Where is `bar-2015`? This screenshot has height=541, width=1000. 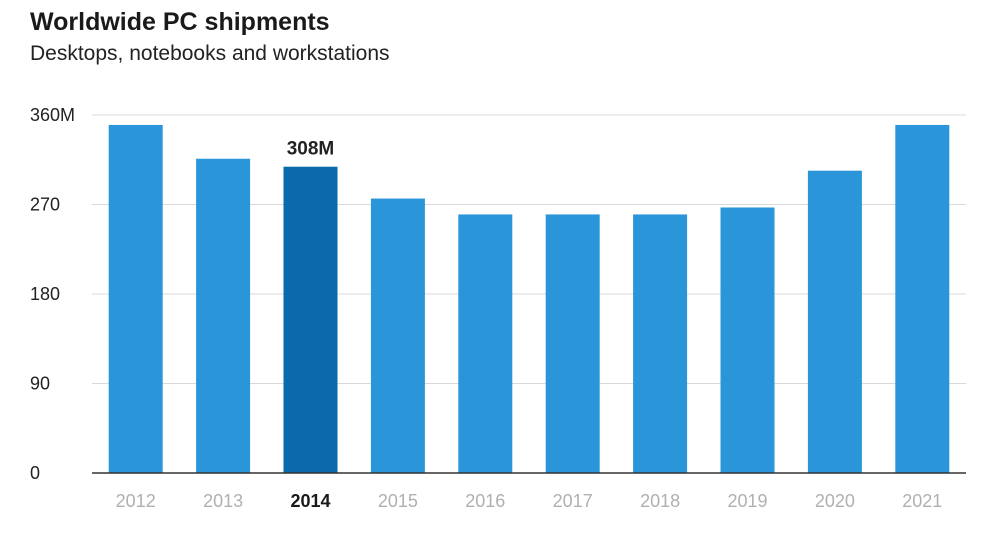
bar-2015 is located at coordinates (397, 336).